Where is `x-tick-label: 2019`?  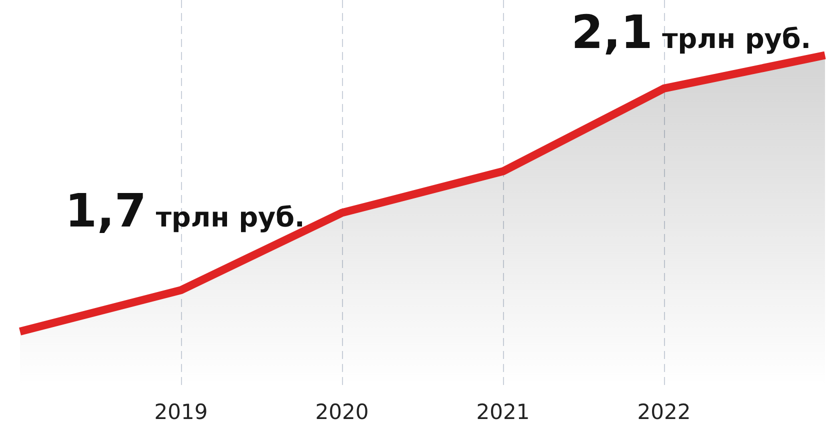
x-tick-label: 2019 is located at coordinates (181, 412).